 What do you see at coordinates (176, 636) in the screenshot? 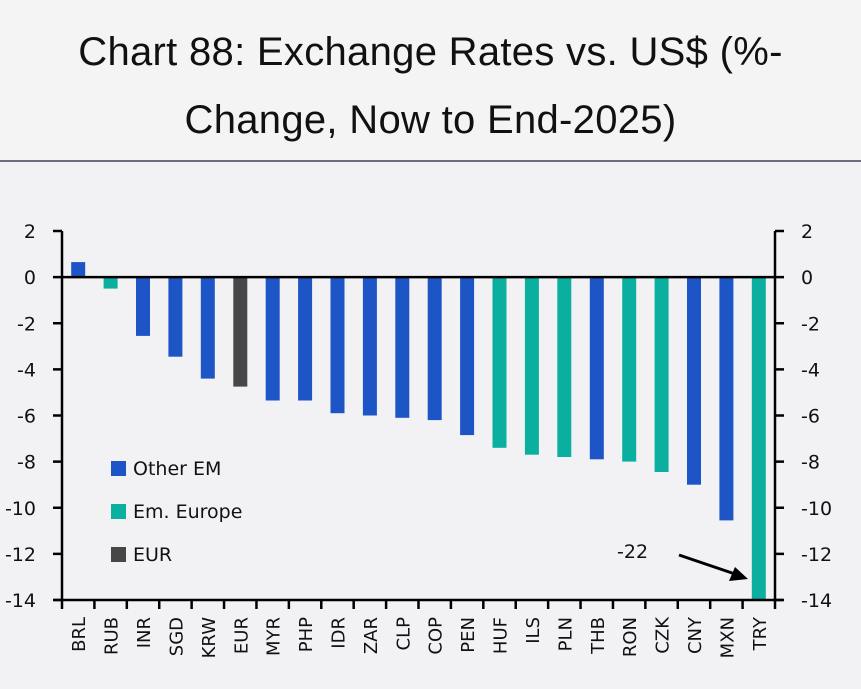
I see `x-tick-label: SGD` at bounding box center [176, 636].